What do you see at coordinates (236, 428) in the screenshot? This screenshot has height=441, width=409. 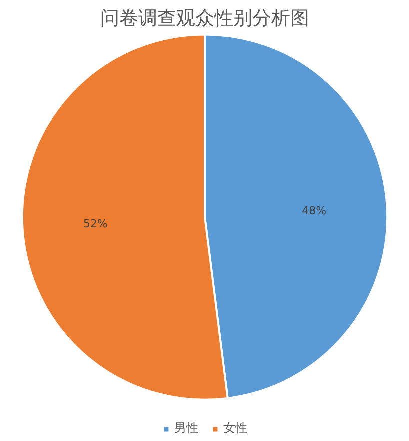 I see `legend-label: 女性` at bounding box center [236, 428].